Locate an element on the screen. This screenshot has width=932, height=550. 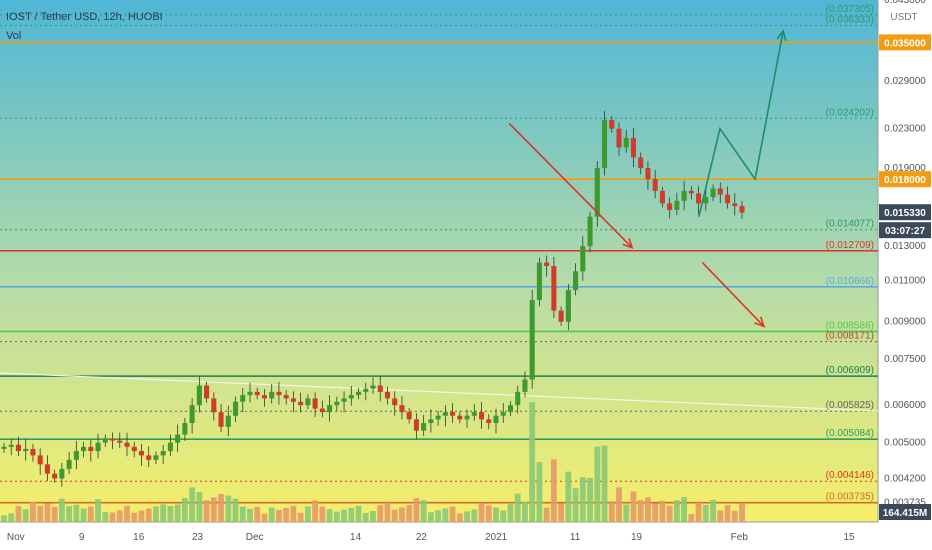
price-tick-label: 0.043000 is located at coordinates (905, 3).